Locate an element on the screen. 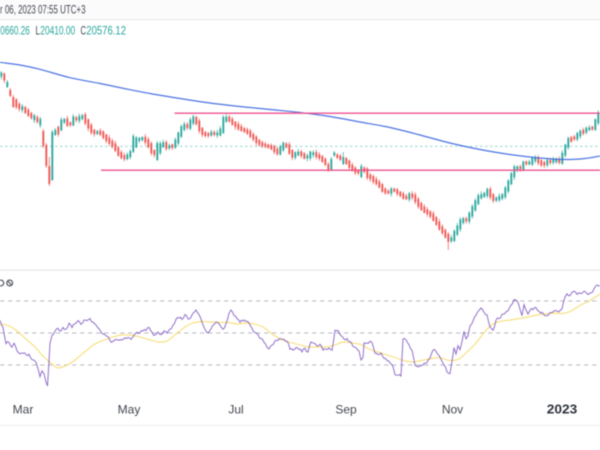  svg-text: Jul is located at coordinates (235, 410).